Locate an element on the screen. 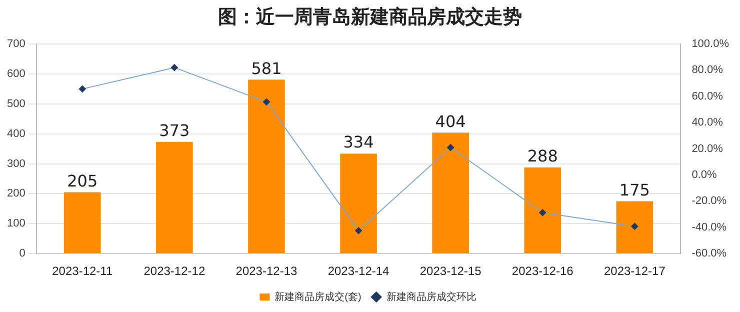 The width and height of the screenshot is (740, 312). x-tick-label: 2023-12-17 is located at coordinates (635, 271).